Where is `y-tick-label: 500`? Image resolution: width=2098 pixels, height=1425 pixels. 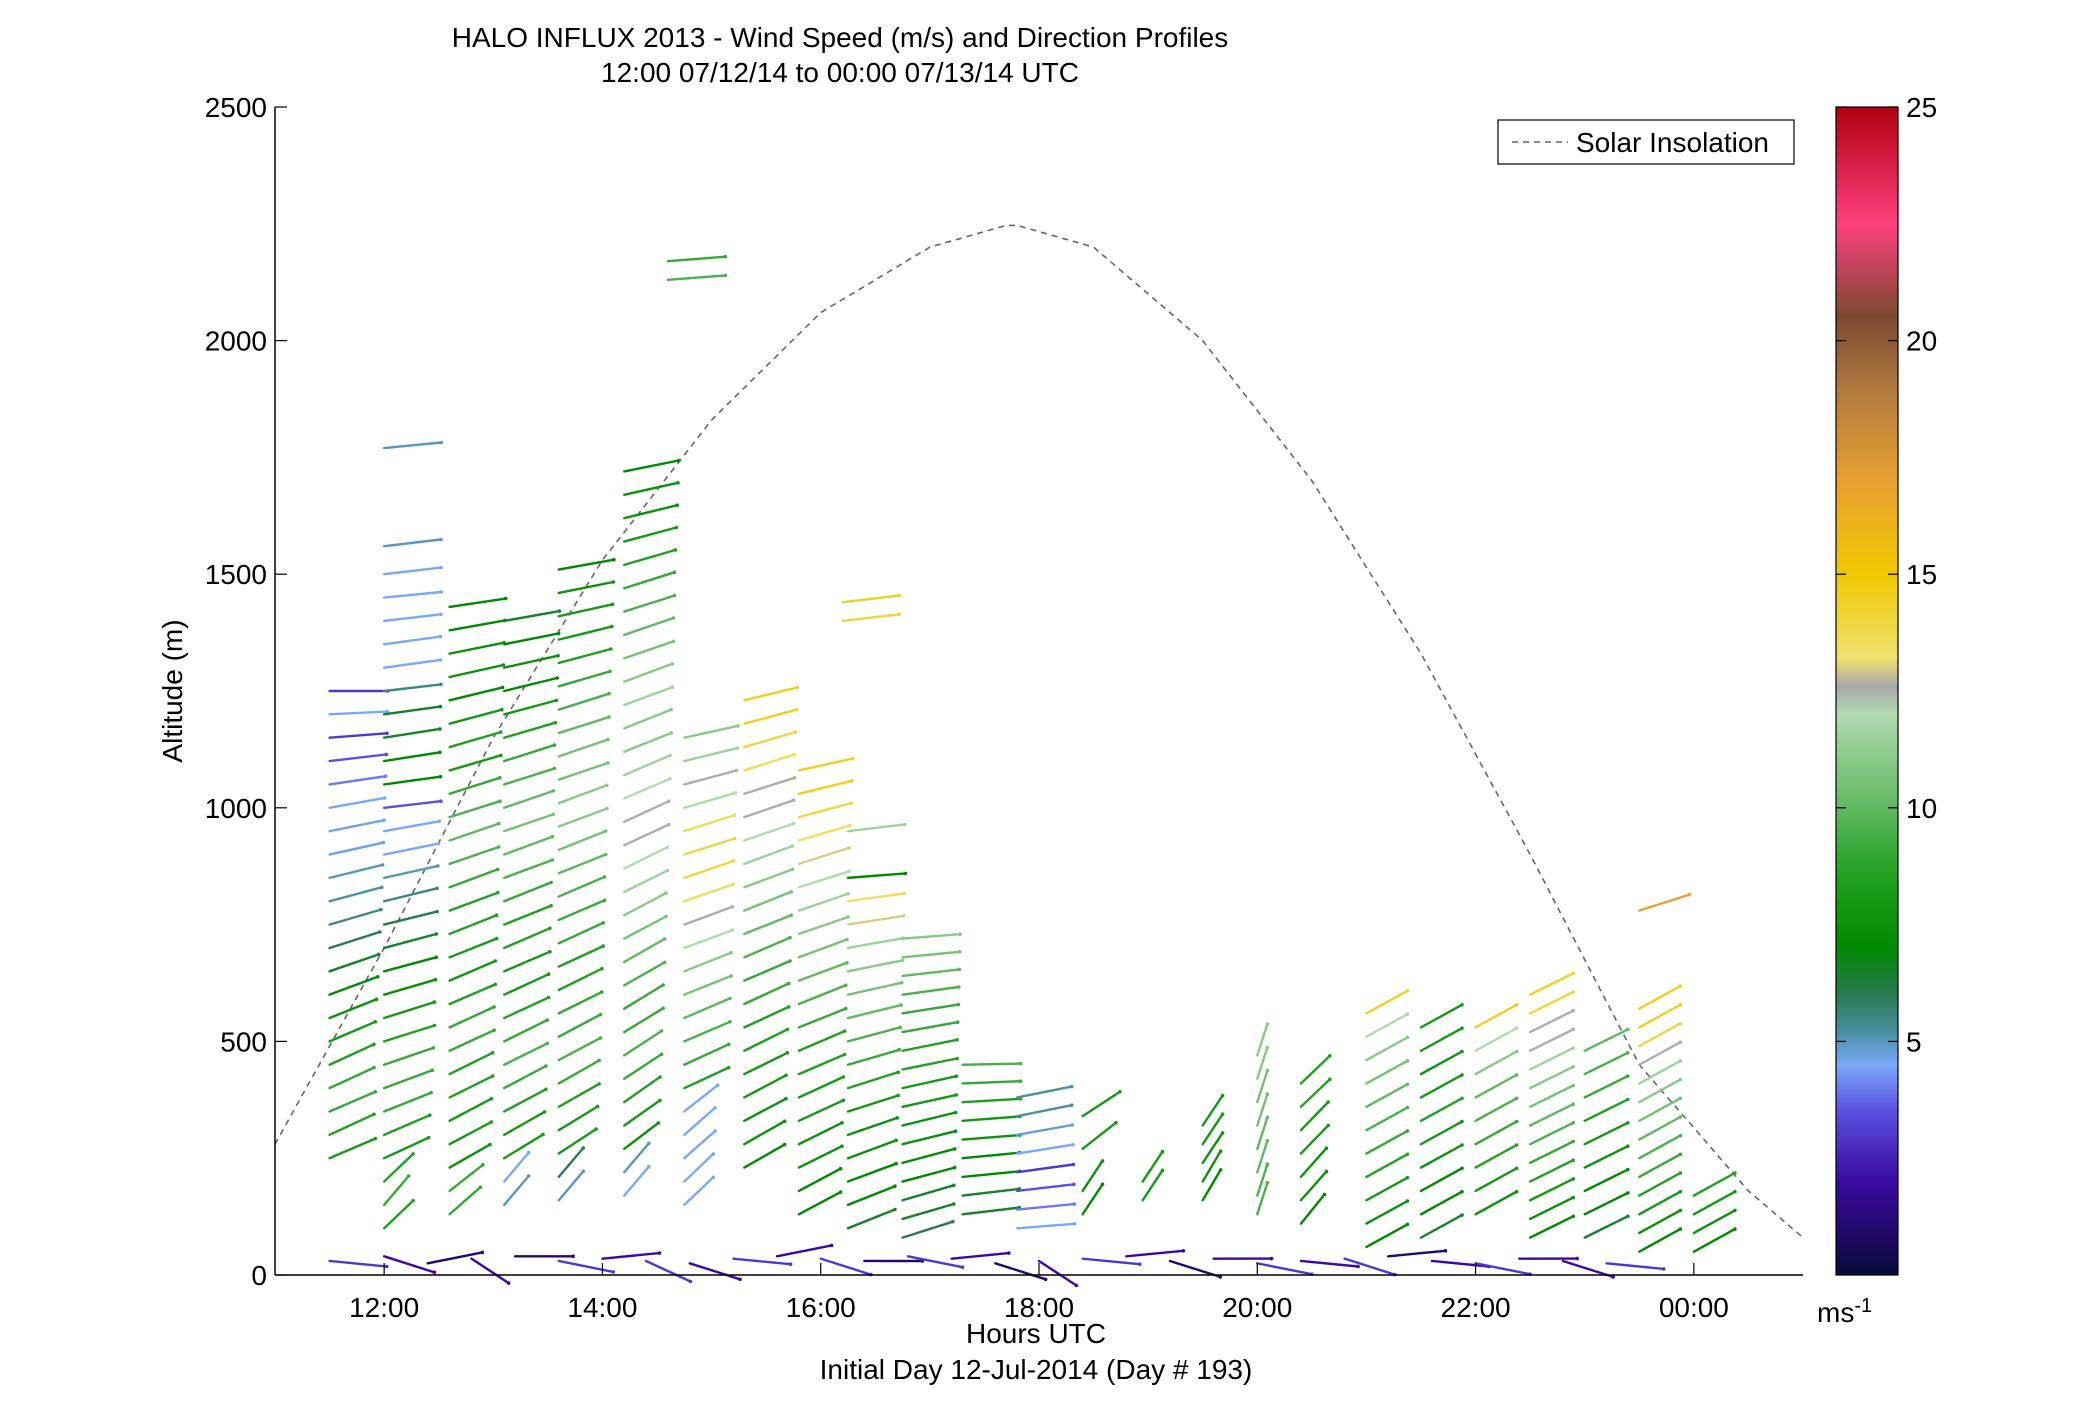
y-tick-label: 500 is located at coordinates (243, 1041).